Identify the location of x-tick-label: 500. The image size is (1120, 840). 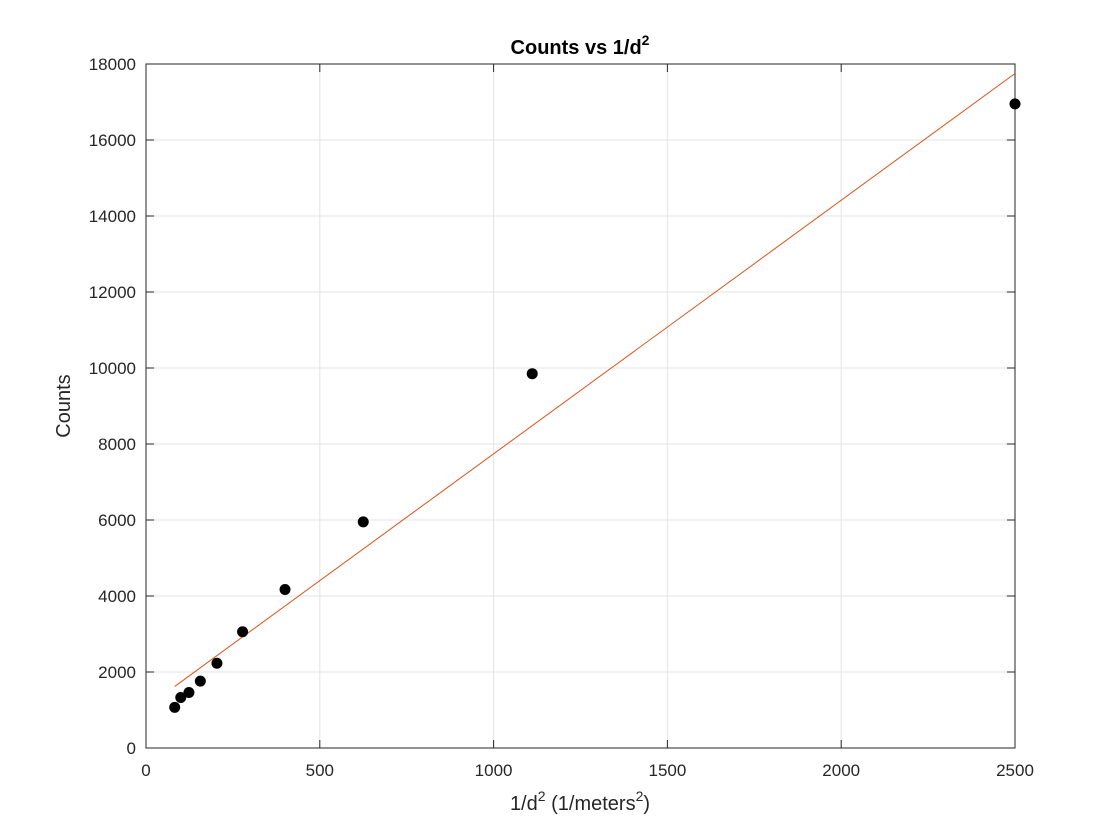
(320, 770).